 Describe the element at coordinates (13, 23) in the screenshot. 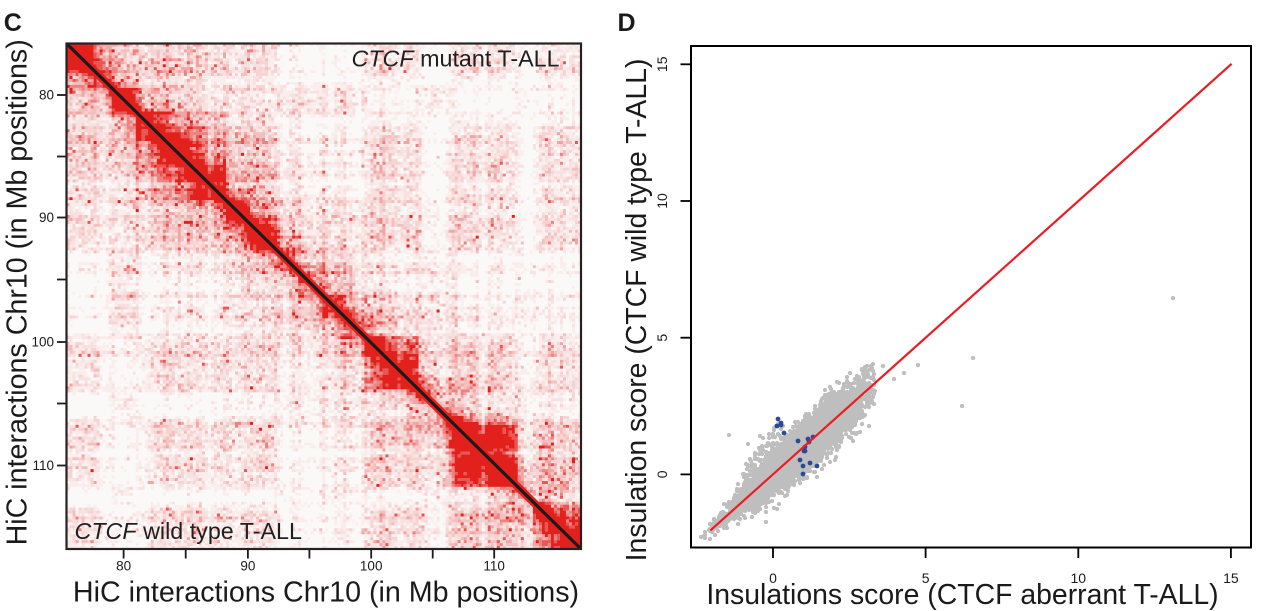

I see `svg-text: C` at that location.